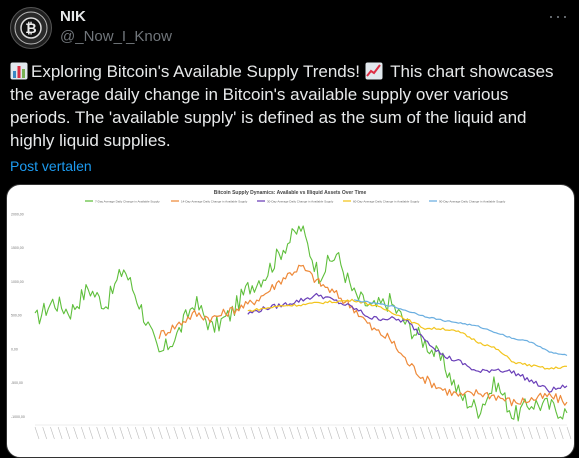  Describe the element at coordinates (374, 71) in the screenshot. I see `chart-increasing-emoji-icon` at that location.